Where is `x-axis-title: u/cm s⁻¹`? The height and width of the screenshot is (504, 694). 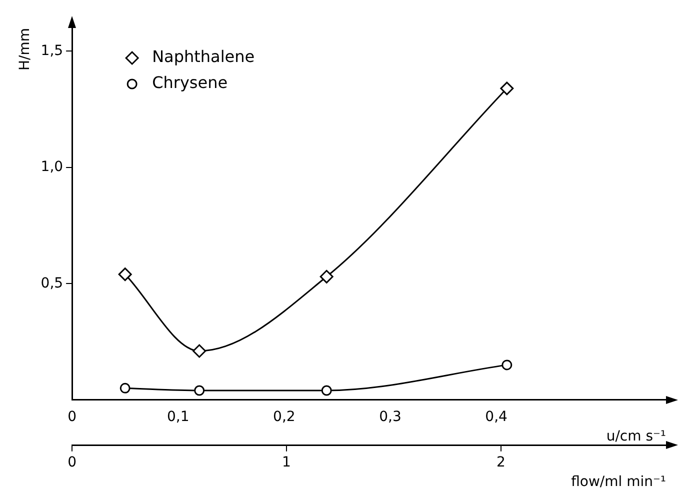
x-axis-title: u/cm s⁻¹ is located at coordinates (636, 436).